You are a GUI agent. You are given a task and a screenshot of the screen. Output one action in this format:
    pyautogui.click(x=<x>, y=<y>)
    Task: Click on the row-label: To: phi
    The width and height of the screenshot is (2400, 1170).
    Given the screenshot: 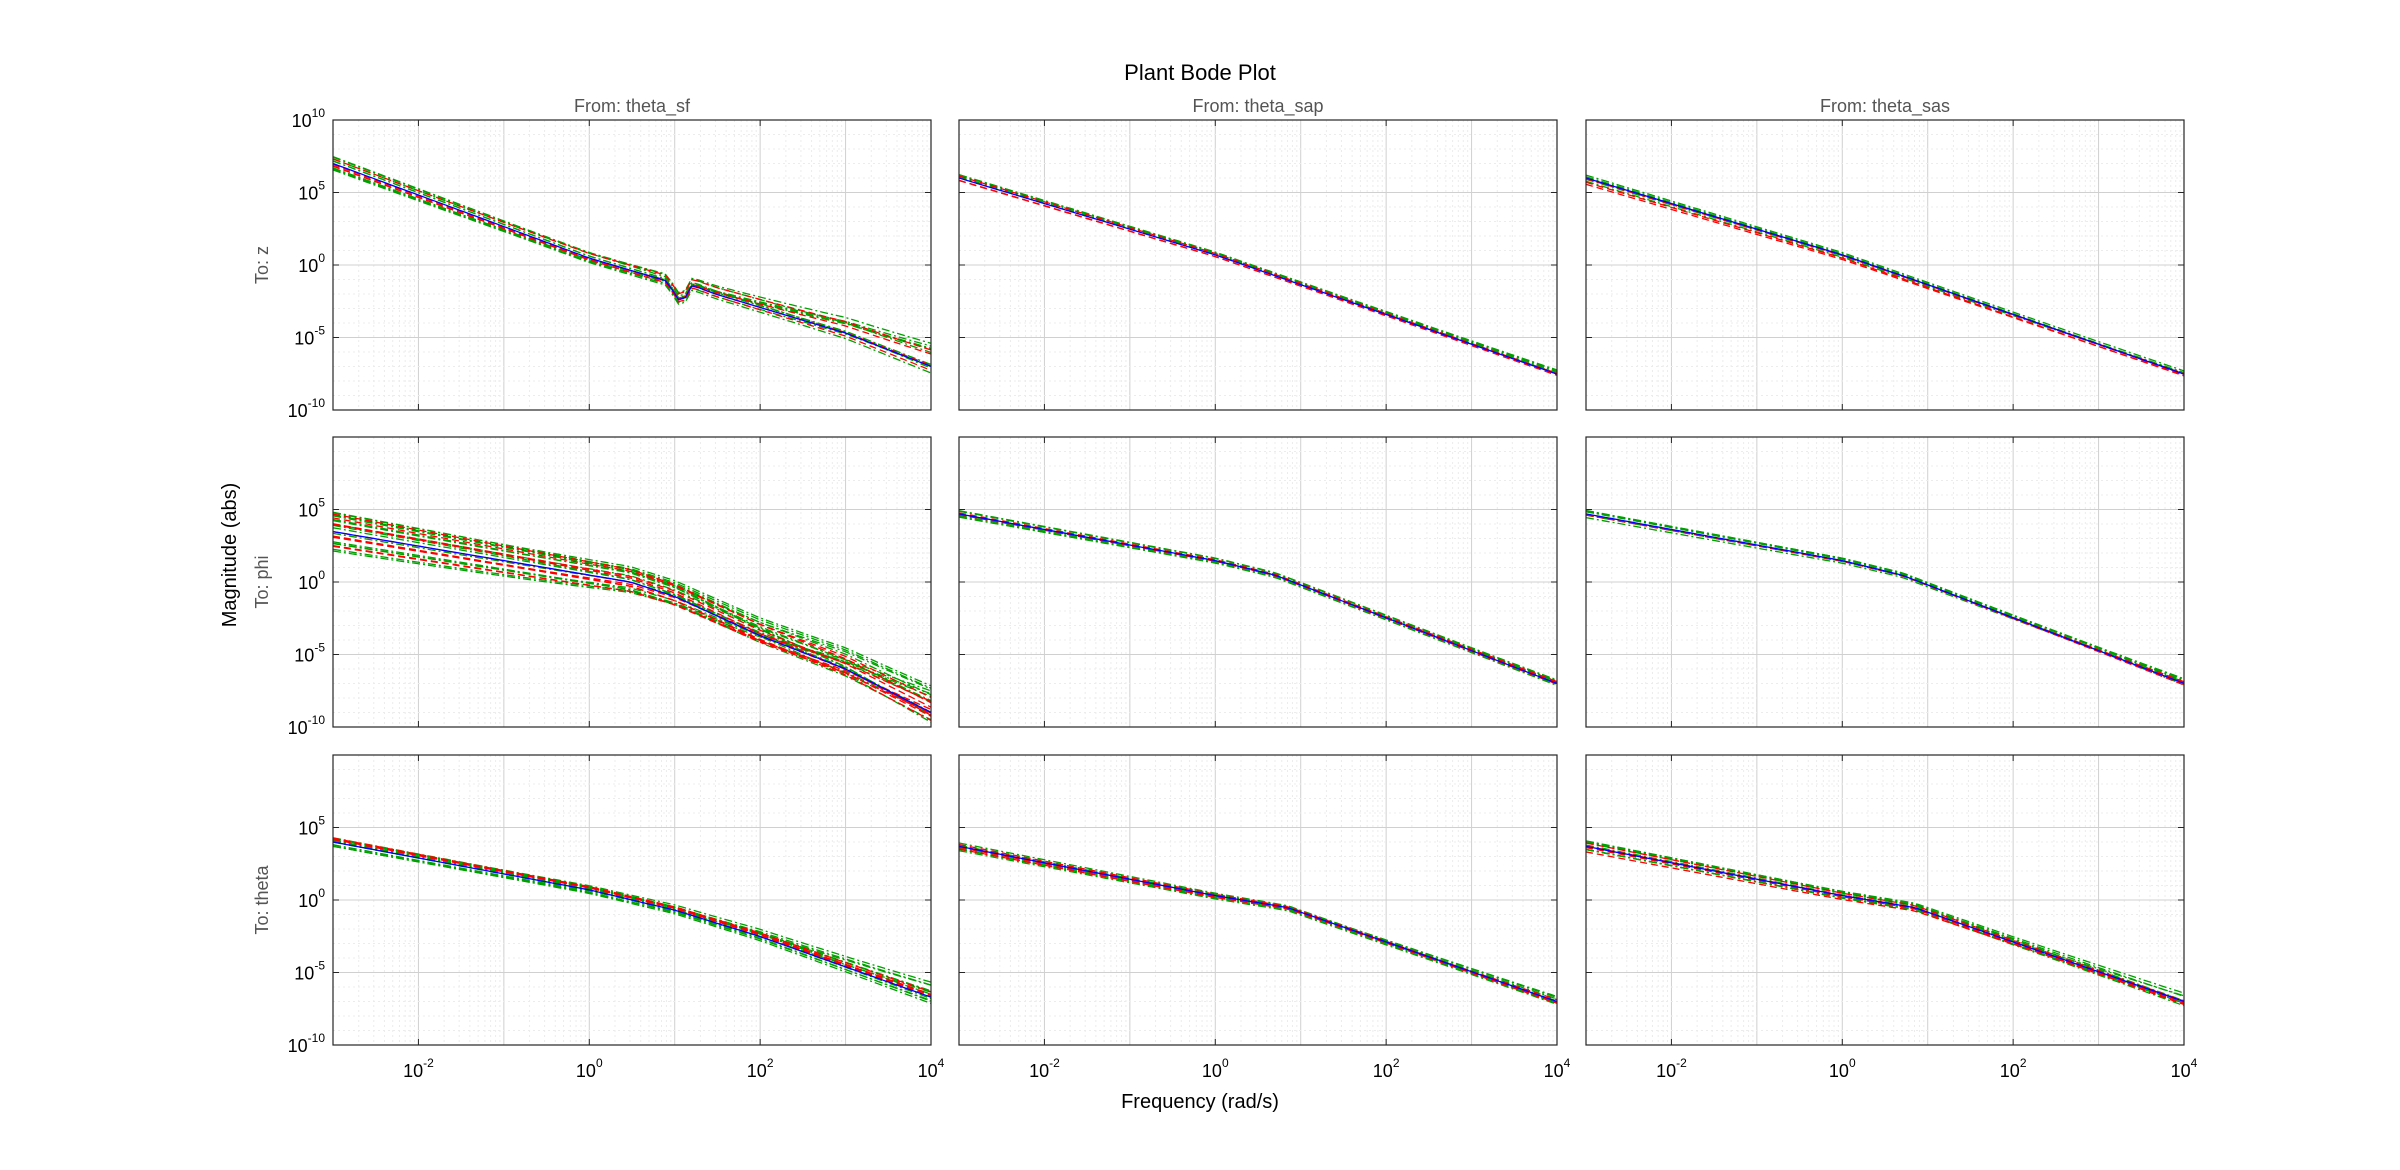 What is the action you would take?
    pyautogui.click(x=262, y=581)
    